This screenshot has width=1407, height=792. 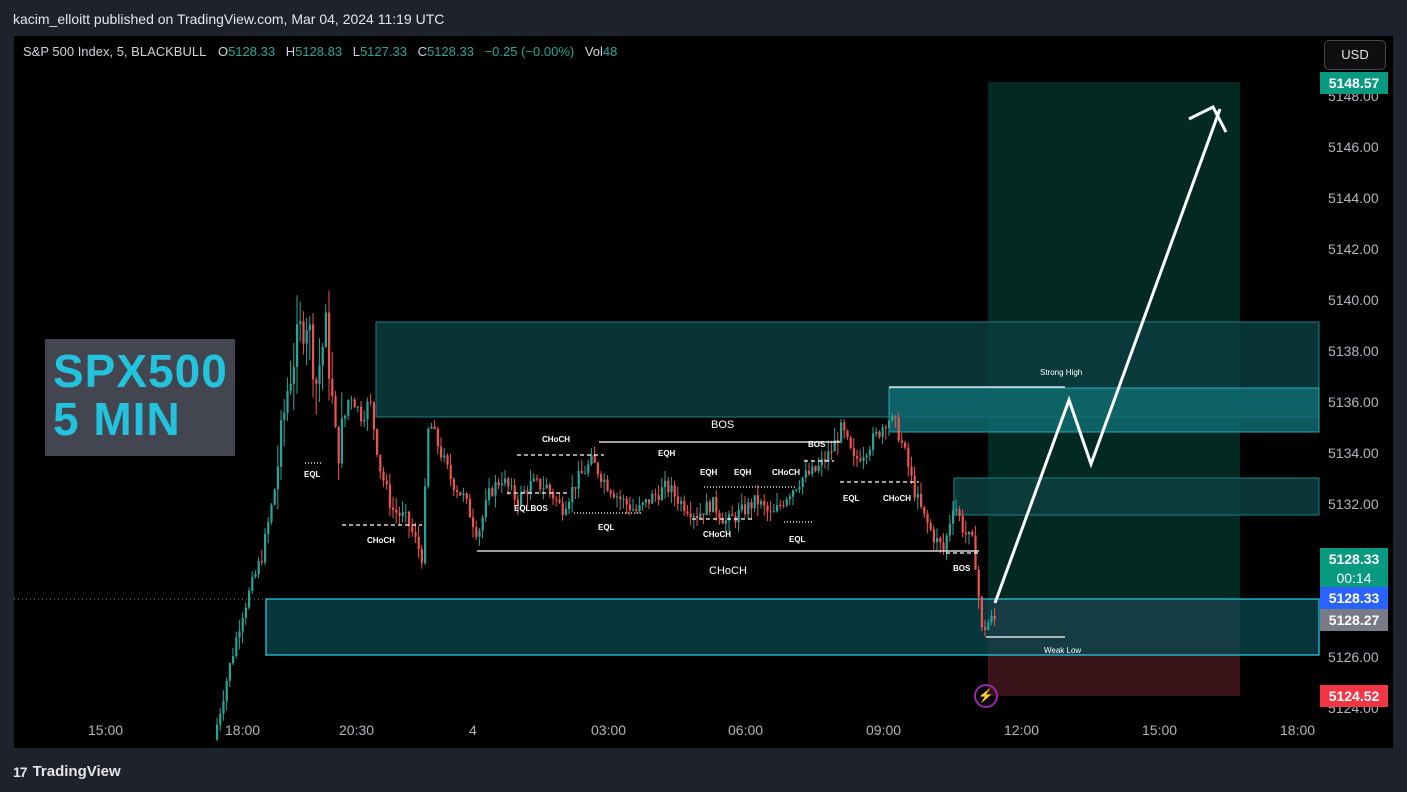 What do you see at coordinates (356, 51) in the screenshot?
I see `low-key: L` at bounding box center [356, 51].